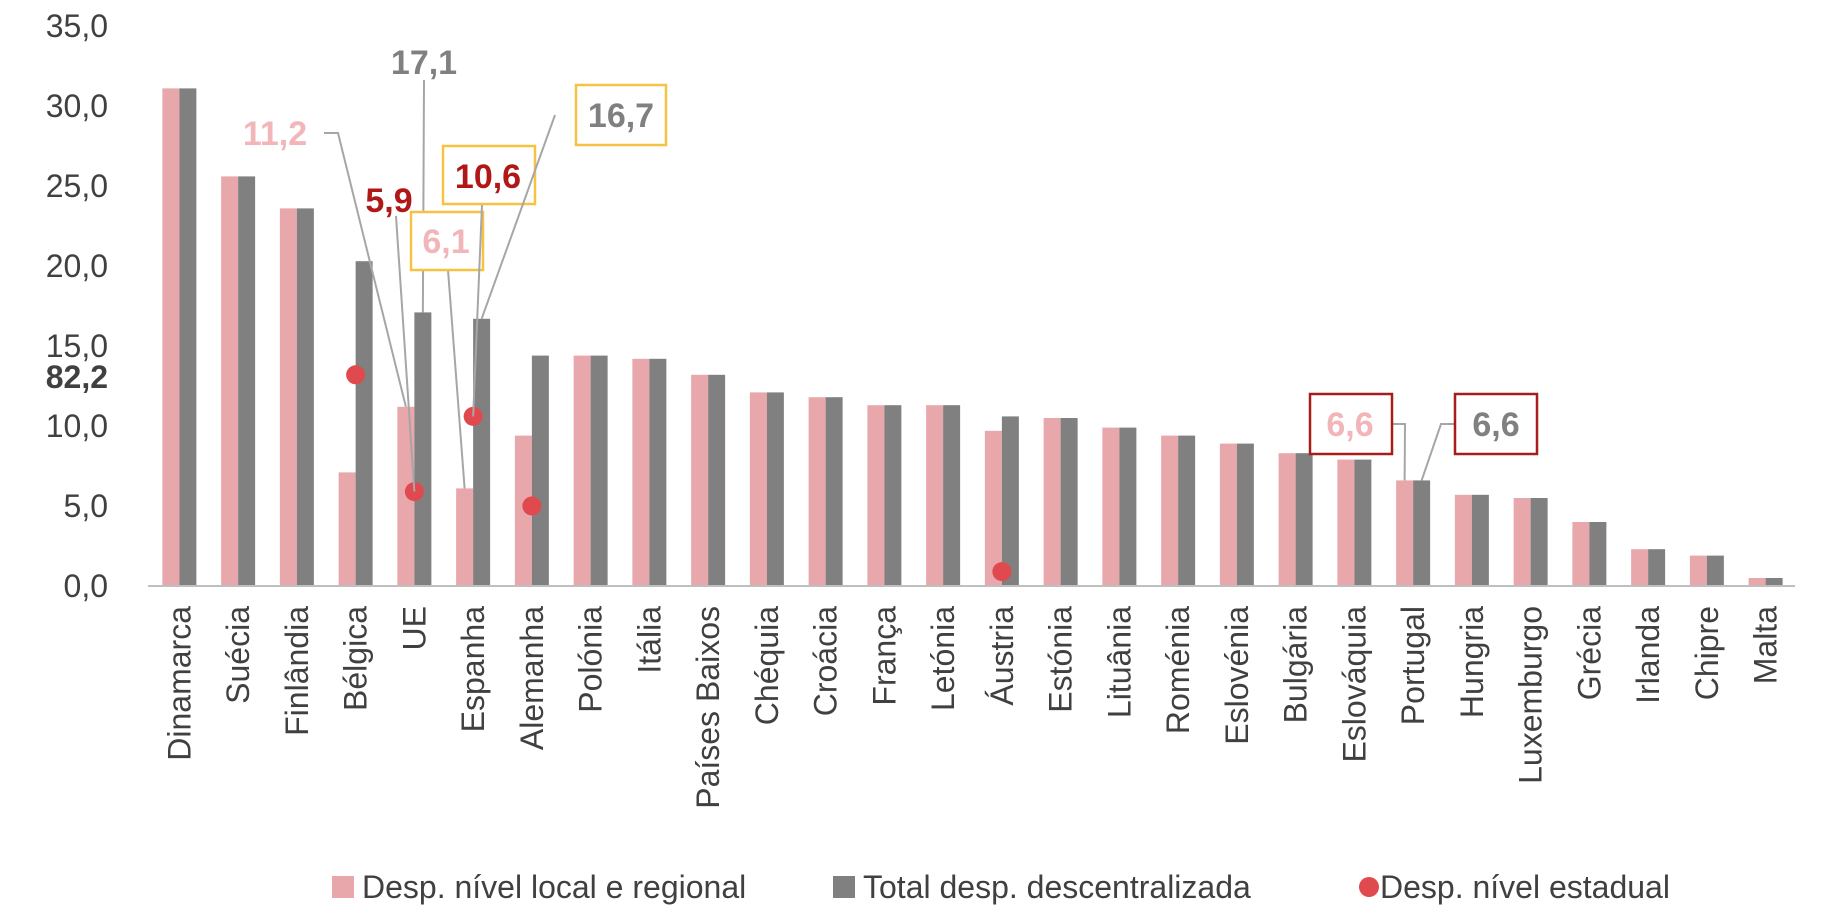 Image resolution: width=1845 pixels, height=919 pixels. Describe the element at coordinates (1061, 659) in the screenshot. I see `category-label: Estónia` at that location.